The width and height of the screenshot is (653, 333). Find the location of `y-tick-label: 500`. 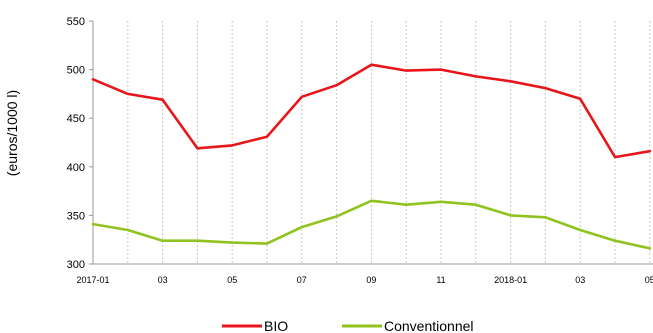

y-tick-label: 500 is located at coordinates (76, 71).